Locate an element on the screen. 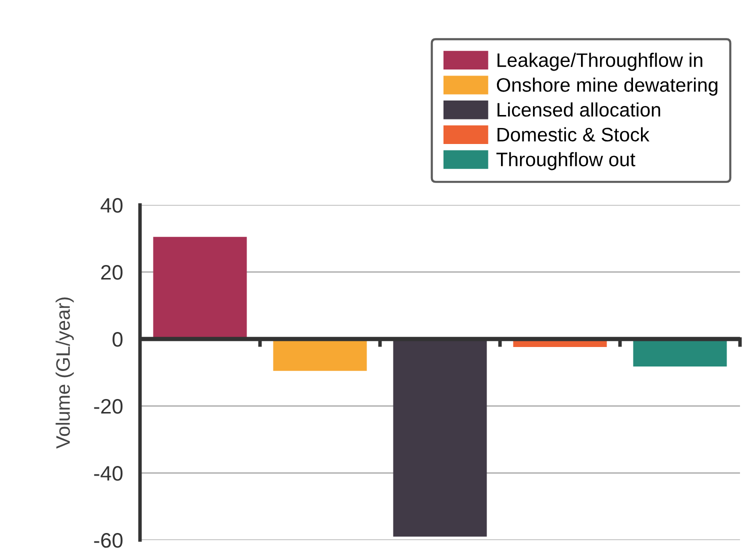 Image resolution: width=745 pixels, height=555 pixels. legend-label: Licensed allocation is located at coordinates (579, 109).